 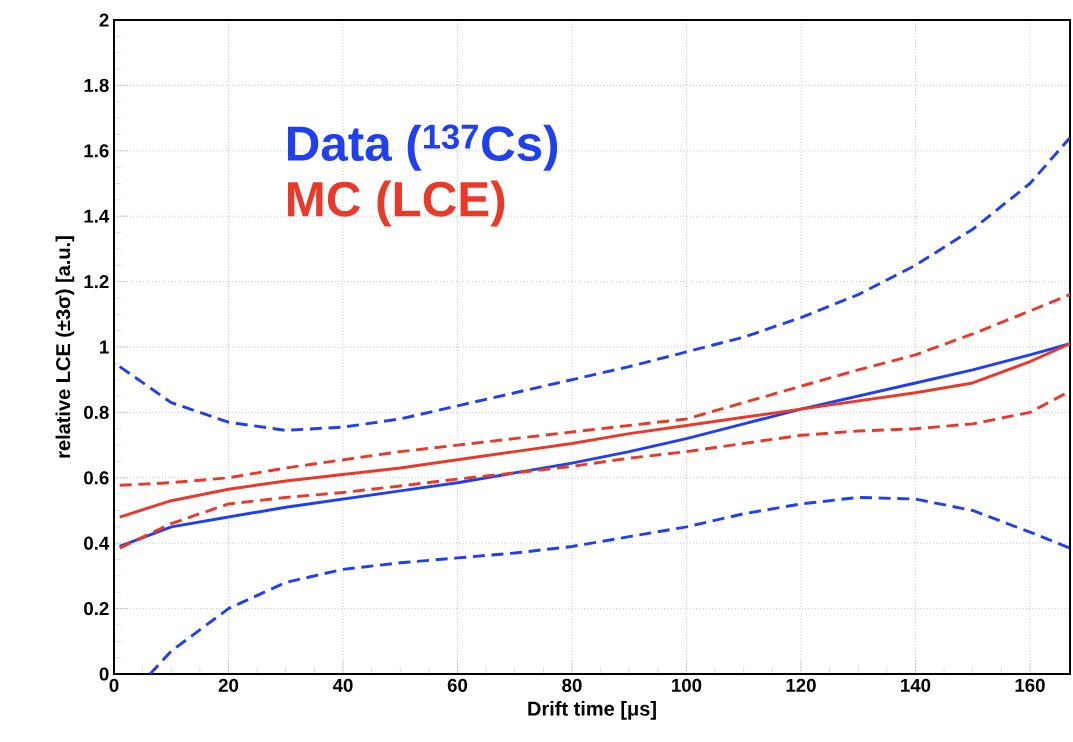 What do you see at coordinates (104, 20) in the screenshot?
I see `y-tick-label: 2` at bounding box center [104, 20].